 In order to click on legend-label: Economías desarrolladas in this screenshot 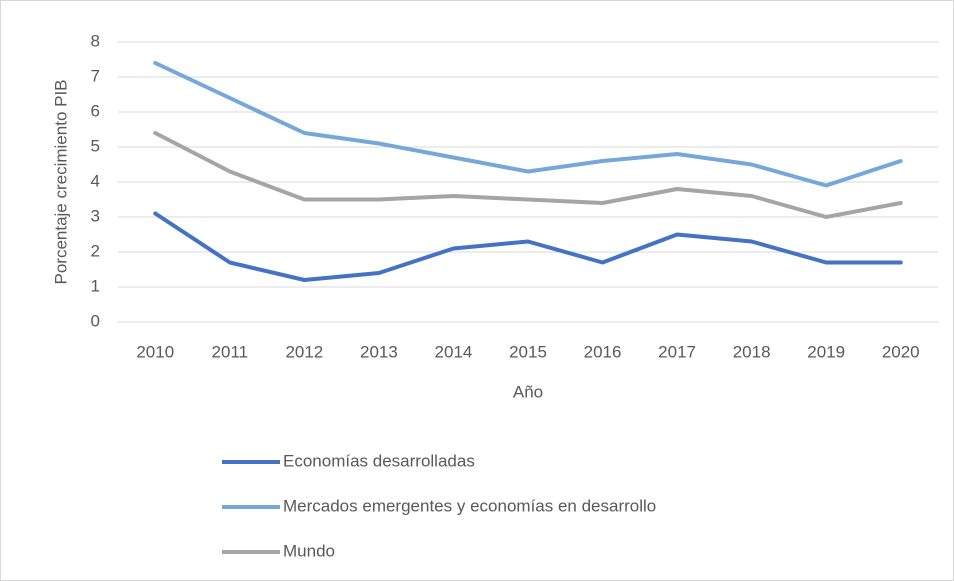, I will do `click(379, 460)`.